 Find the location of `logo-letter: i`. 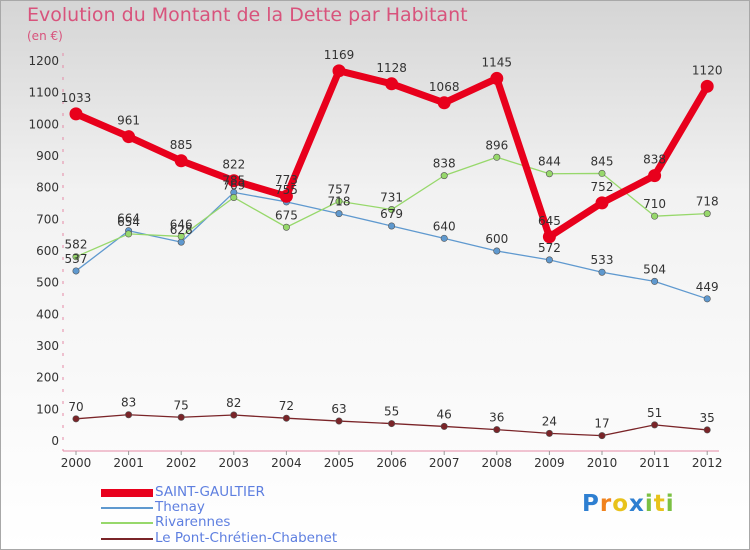

logo-letter: i is located at coordinates (649, 504).